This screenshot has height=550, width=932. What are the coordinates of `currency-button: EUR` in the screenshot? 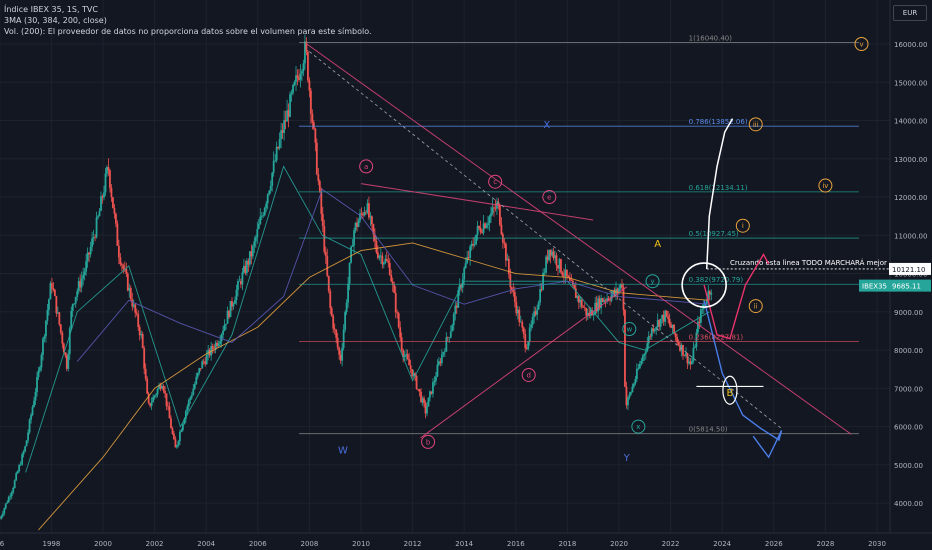 It's located at (910, 13).